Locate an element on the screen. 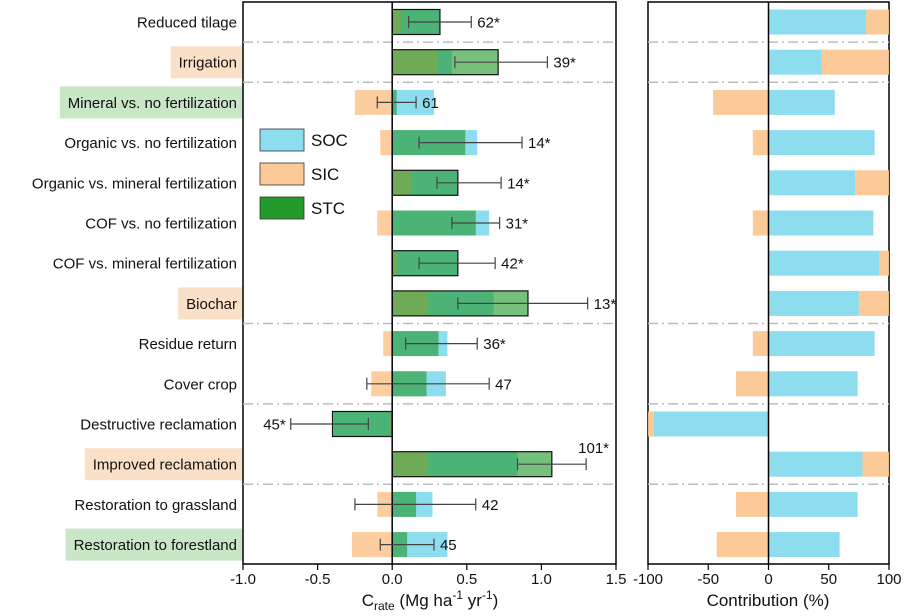  contribution-x-tick-label: 100 is located at coordinates (888, 579).